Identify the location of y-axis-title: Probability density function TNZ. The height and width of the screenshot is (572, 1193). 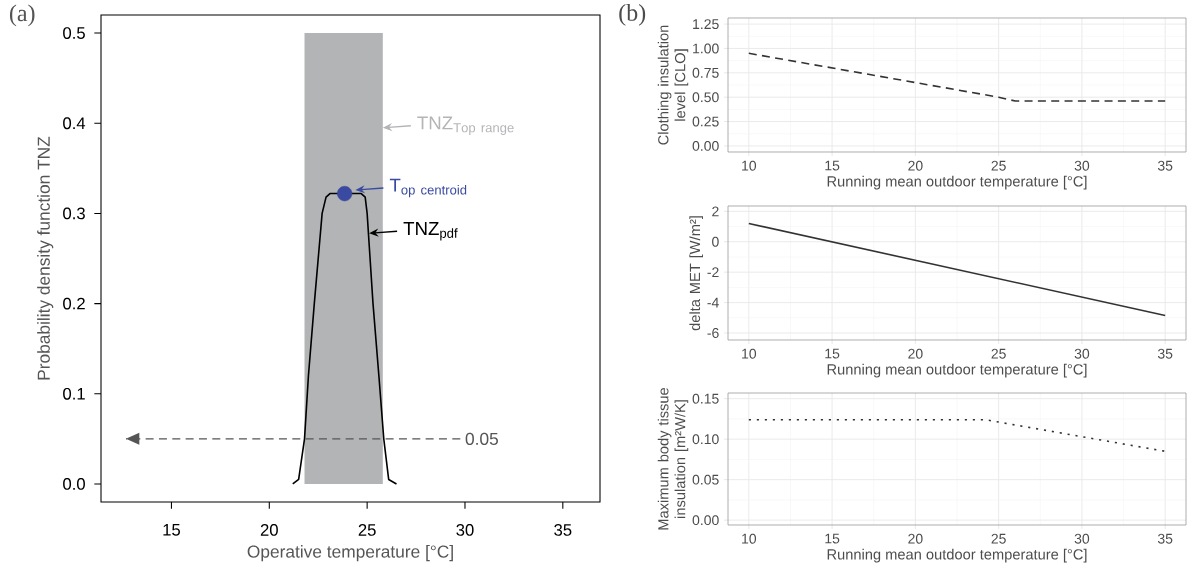
(45, 258).